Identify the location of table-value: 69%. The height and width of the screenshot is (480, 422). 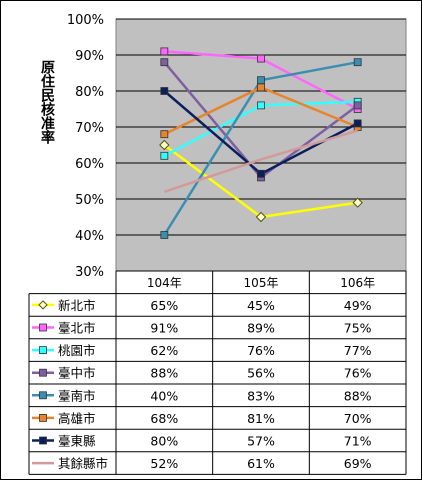
(358, 463).